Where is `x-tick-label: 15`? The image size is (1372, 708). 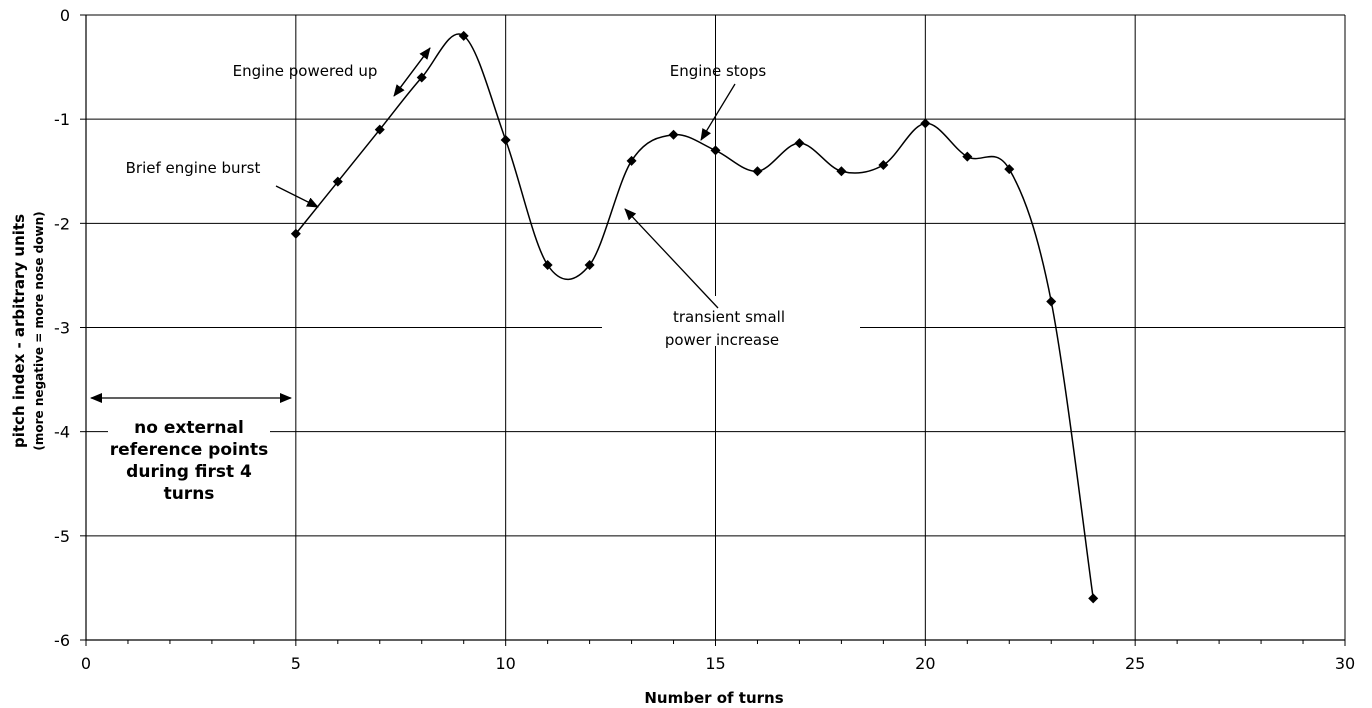
x-tick-label: 15 is located at coordinates (715, 663).